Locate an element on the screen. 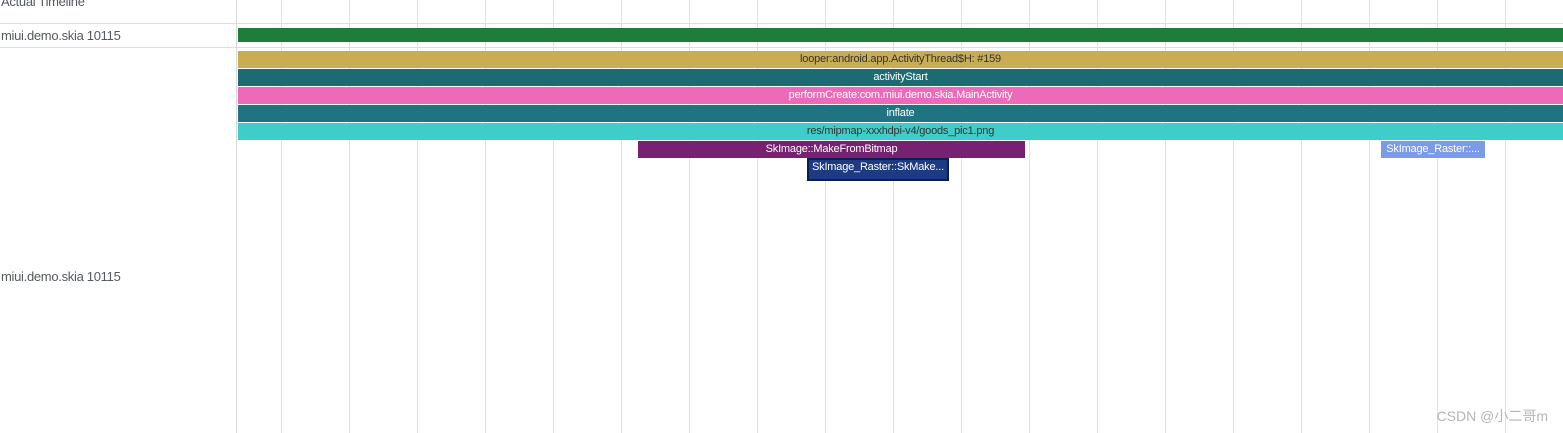  slice-inflate: inflate is located at coordinates (900, 113).